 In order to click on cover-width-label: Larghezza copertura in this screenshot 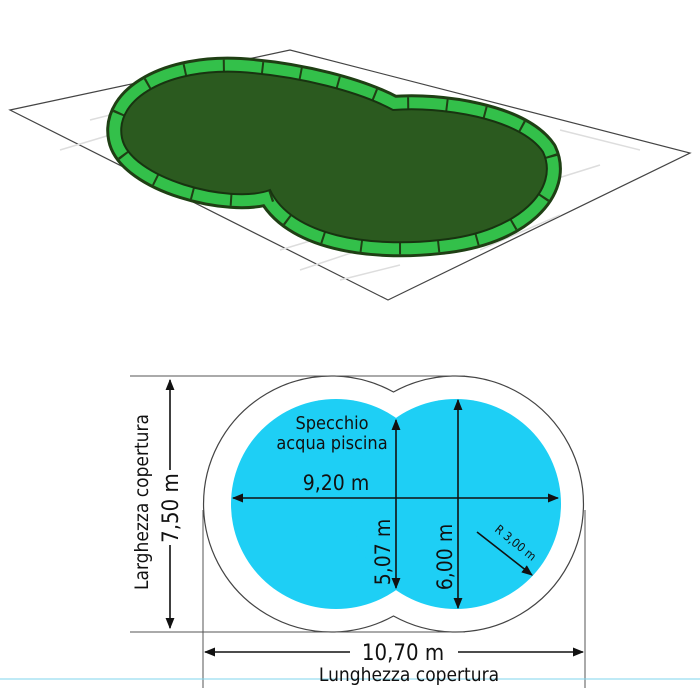, I will do `click(142, 502)`.